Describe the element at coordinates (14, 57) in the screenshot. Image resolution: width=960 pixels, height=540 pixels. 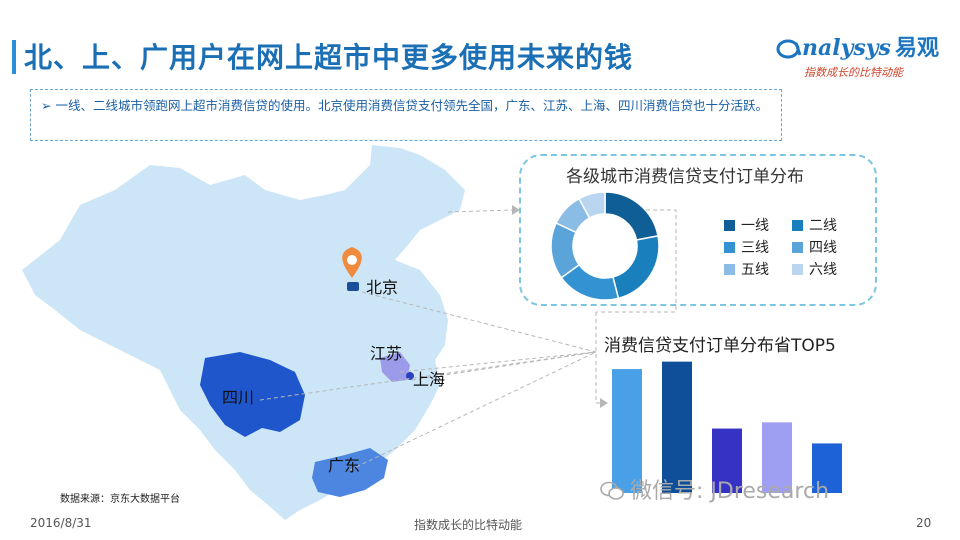
I see `title-accent-bar` at that location.